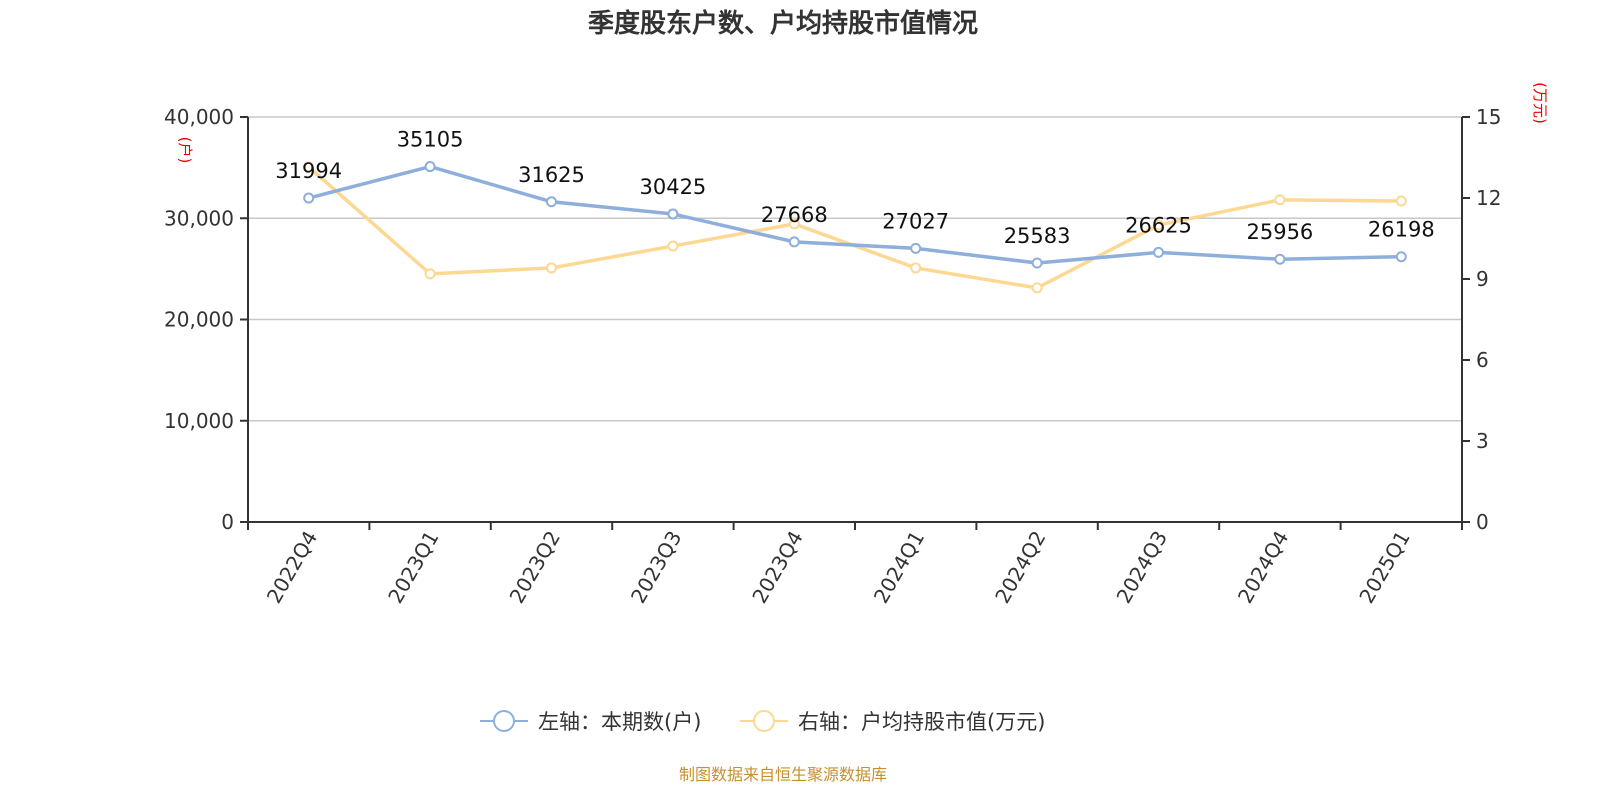 This screenshot has width=1600, height=800. I want to click on data-label: 25956, so click(1279, 232).